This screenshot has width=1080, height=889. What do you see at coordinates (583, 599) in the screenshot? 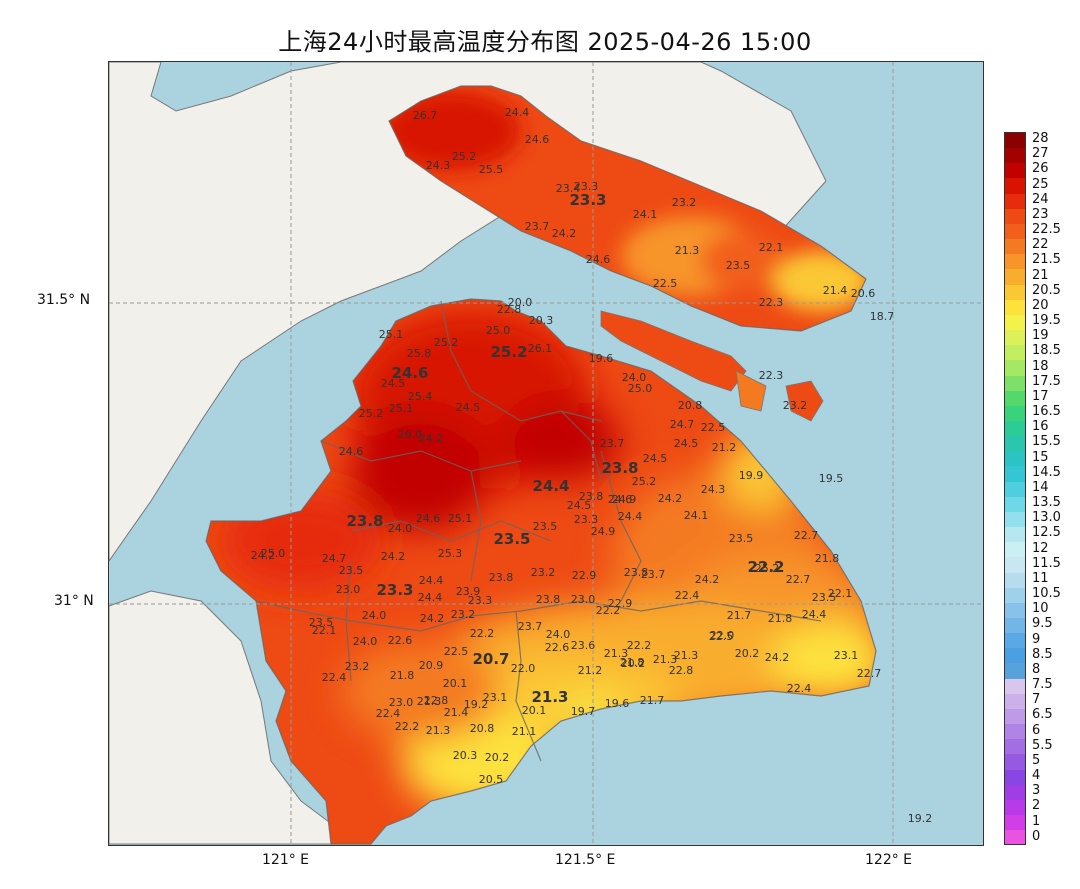
I see `station-temperature-label: 23.0` at bounding box center [583, 599].